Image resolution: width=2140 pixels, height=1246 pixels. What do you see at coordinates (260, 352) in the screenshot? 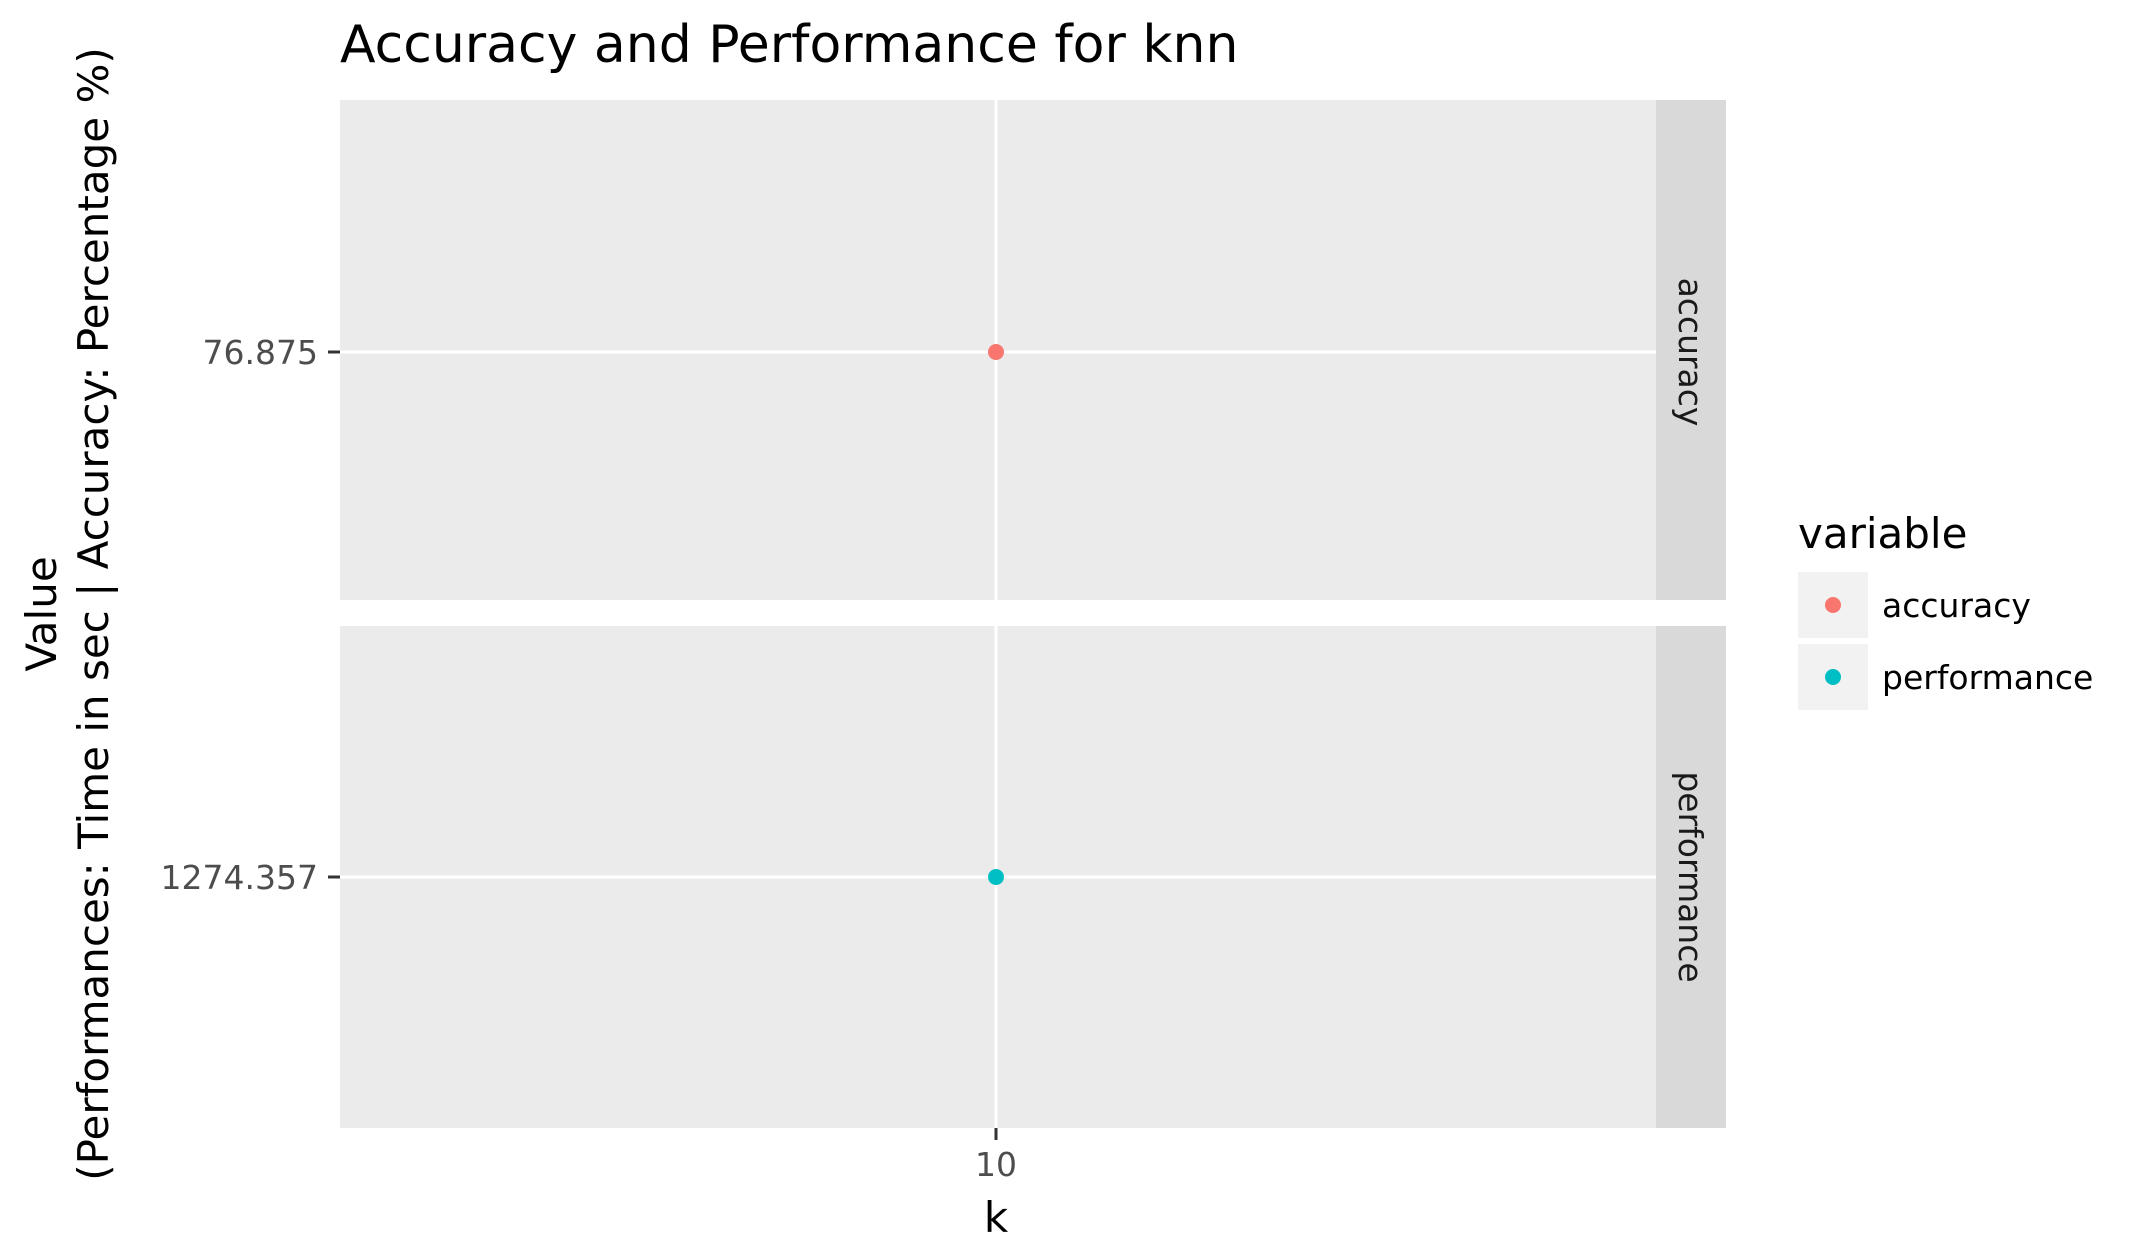
I see `y-tick-label-accuracy: 76.875` at bounding box center [260, 352].